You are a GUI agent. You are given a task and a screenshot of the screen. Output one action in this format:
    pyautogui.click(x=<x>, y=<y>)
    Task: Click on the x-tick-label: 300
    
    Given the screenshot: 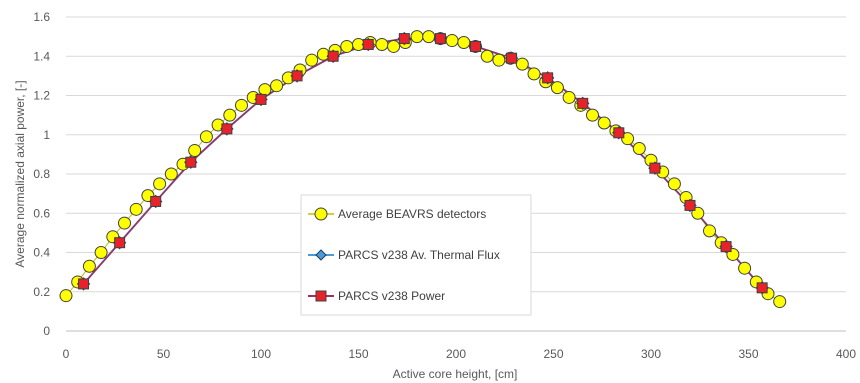 What is the action you would take?
    pyautogui.click(x=651, y=354)
    